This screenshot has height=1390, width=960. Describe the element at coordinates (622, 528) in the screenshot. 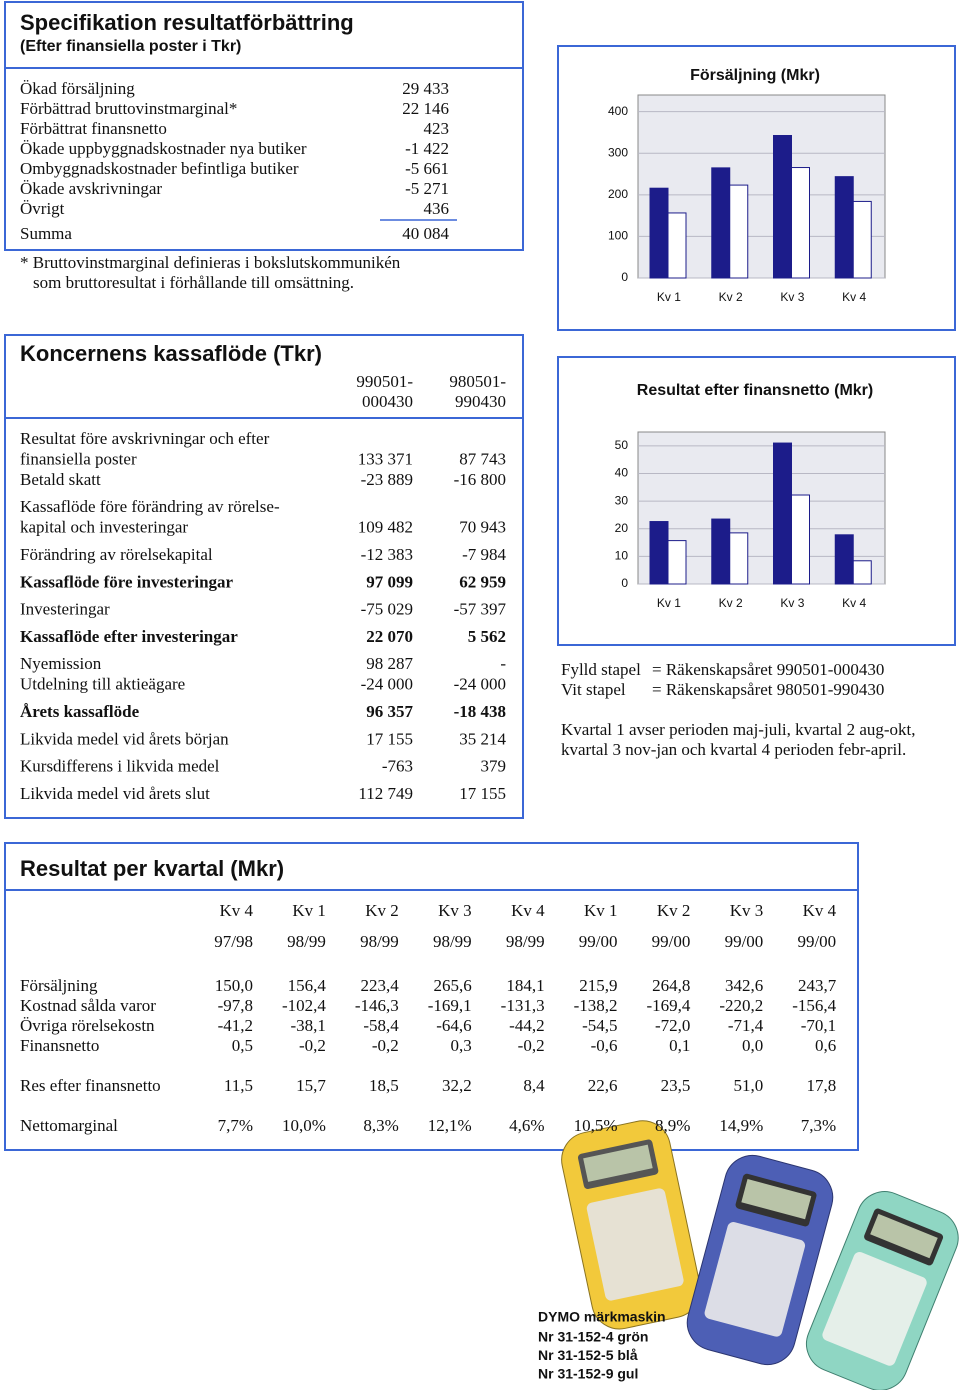

I see `y-tick-label: 20` at that location.